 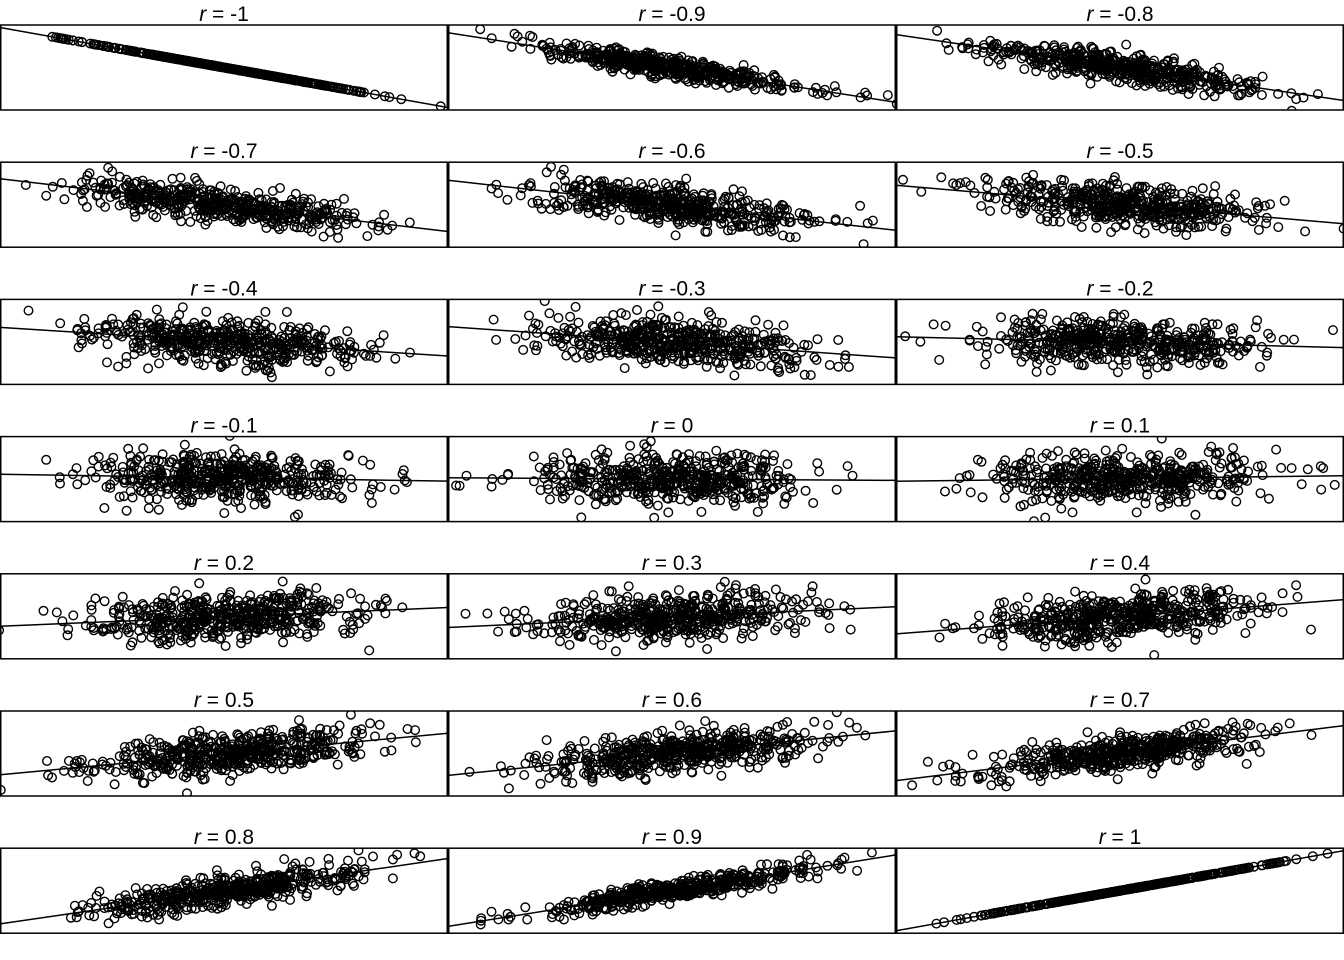 What do you see at coordinates (224, 331) in the screenshot?
I see `scatter-panel: r = -0.4` at bounding box center [224, 331].